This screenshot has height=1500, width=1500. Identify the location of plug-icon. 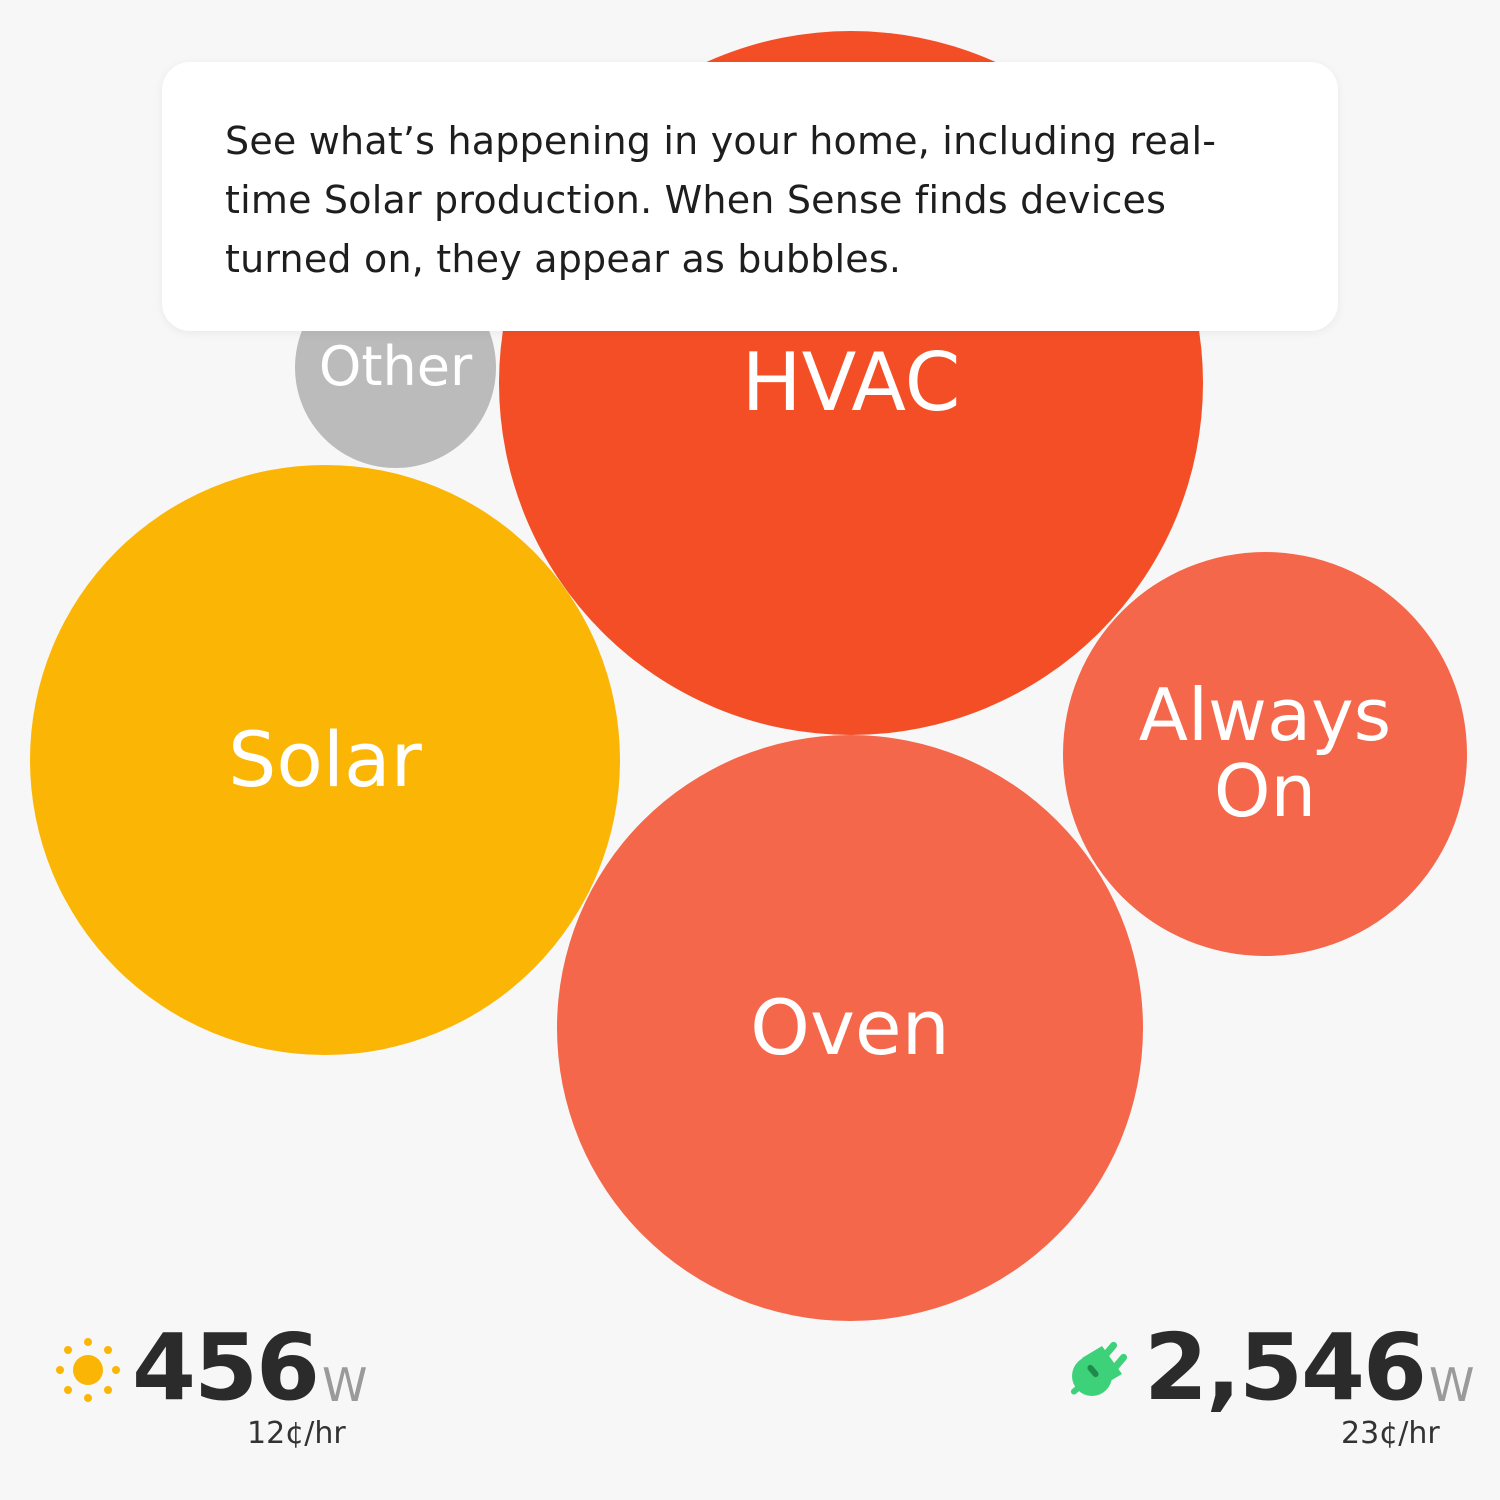
(1099, 1368).